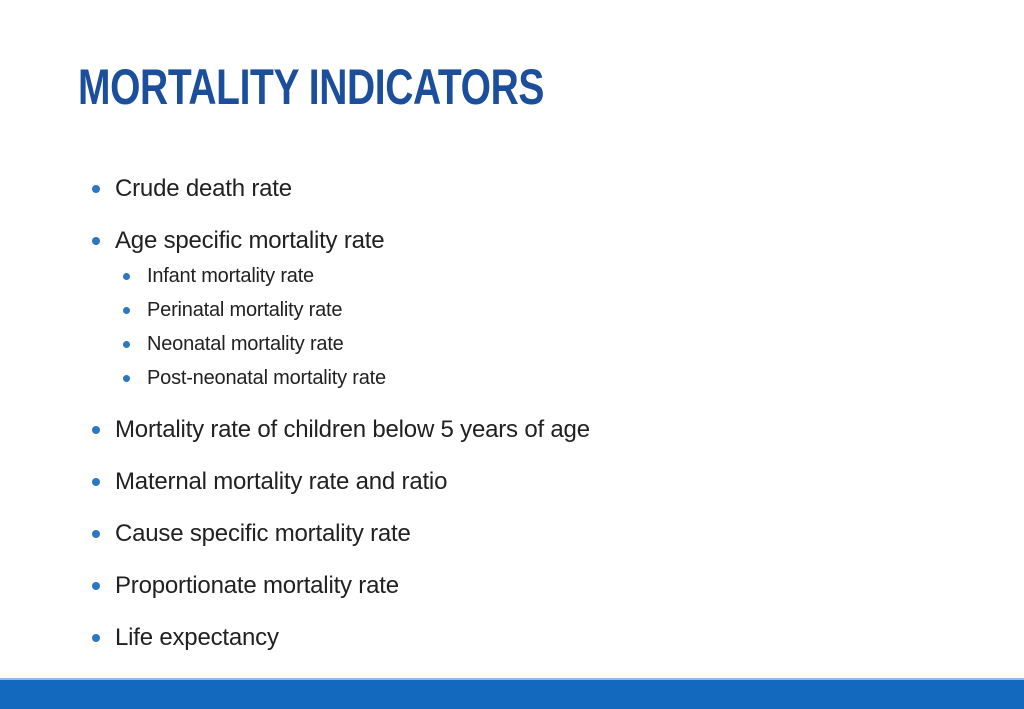 This screenshot has width=1024, height=709. What do you see at coordinates (250, 240) in the screenshot?
I see `list-item-label: Age specific mortality rate` at bounding box center [250, 240].